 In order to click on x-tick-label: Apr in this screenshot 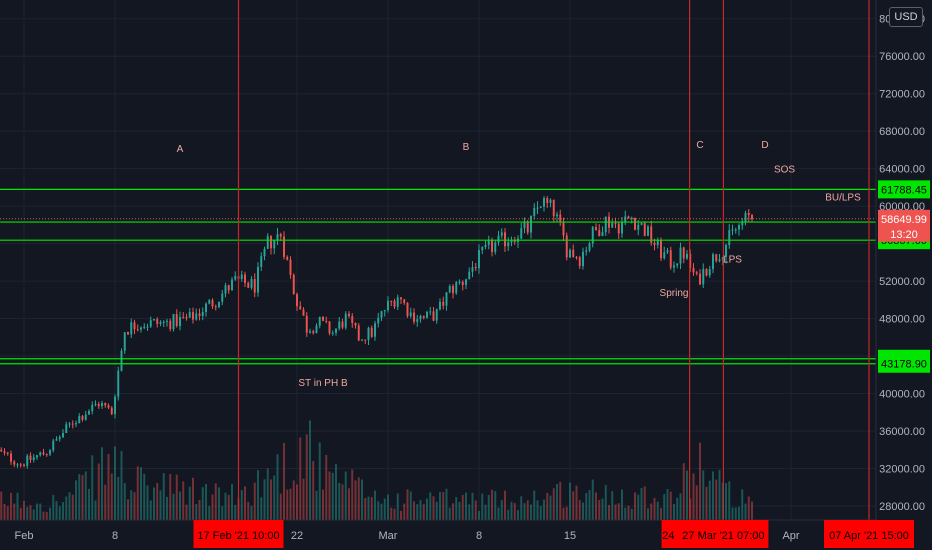, I will do `click(790, 536)`.